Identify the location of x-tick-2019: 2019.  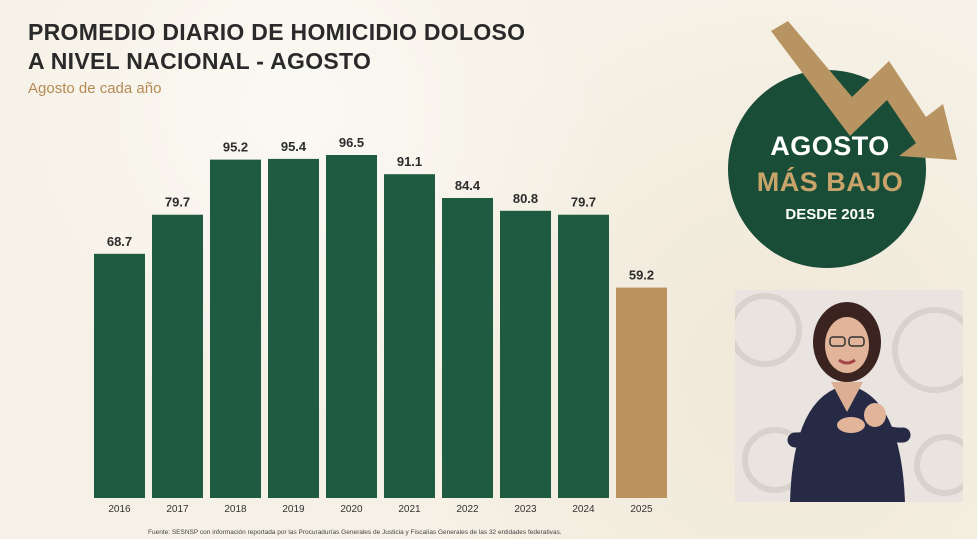
(293, 509).